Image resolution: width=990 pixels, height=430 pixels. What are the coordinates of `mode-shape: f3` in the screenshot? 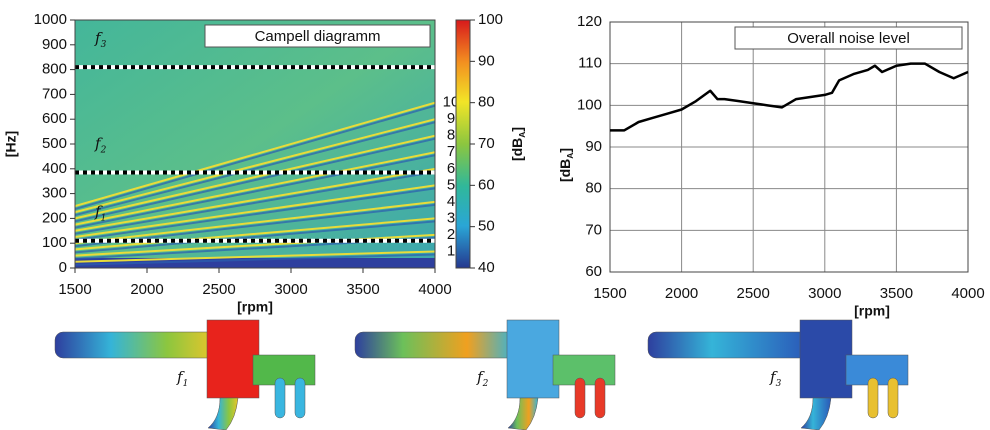 It's located at (778, 374).